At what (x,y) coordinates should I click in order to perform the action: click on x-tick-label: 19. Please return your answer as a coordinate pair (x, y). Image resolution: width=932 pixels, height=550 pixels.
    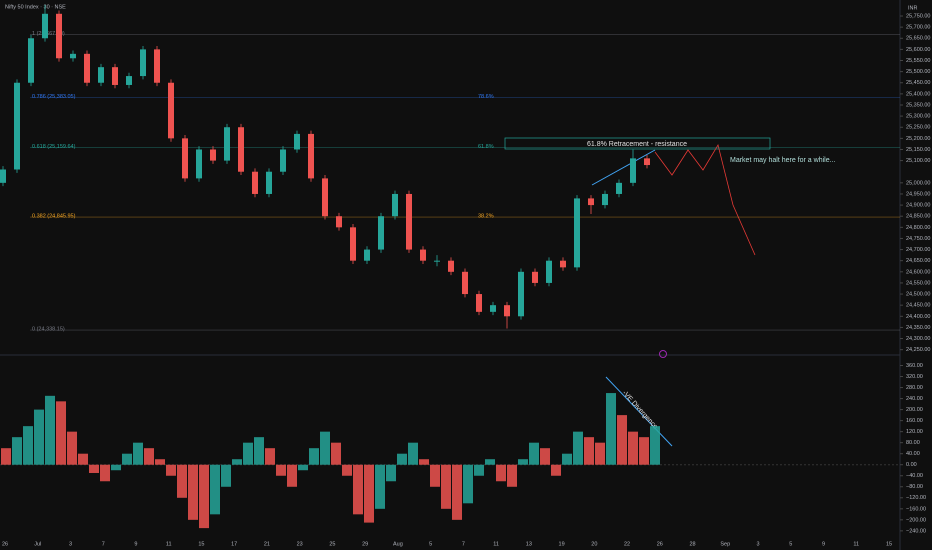
    Looking at the image, I should click on (562, 544).